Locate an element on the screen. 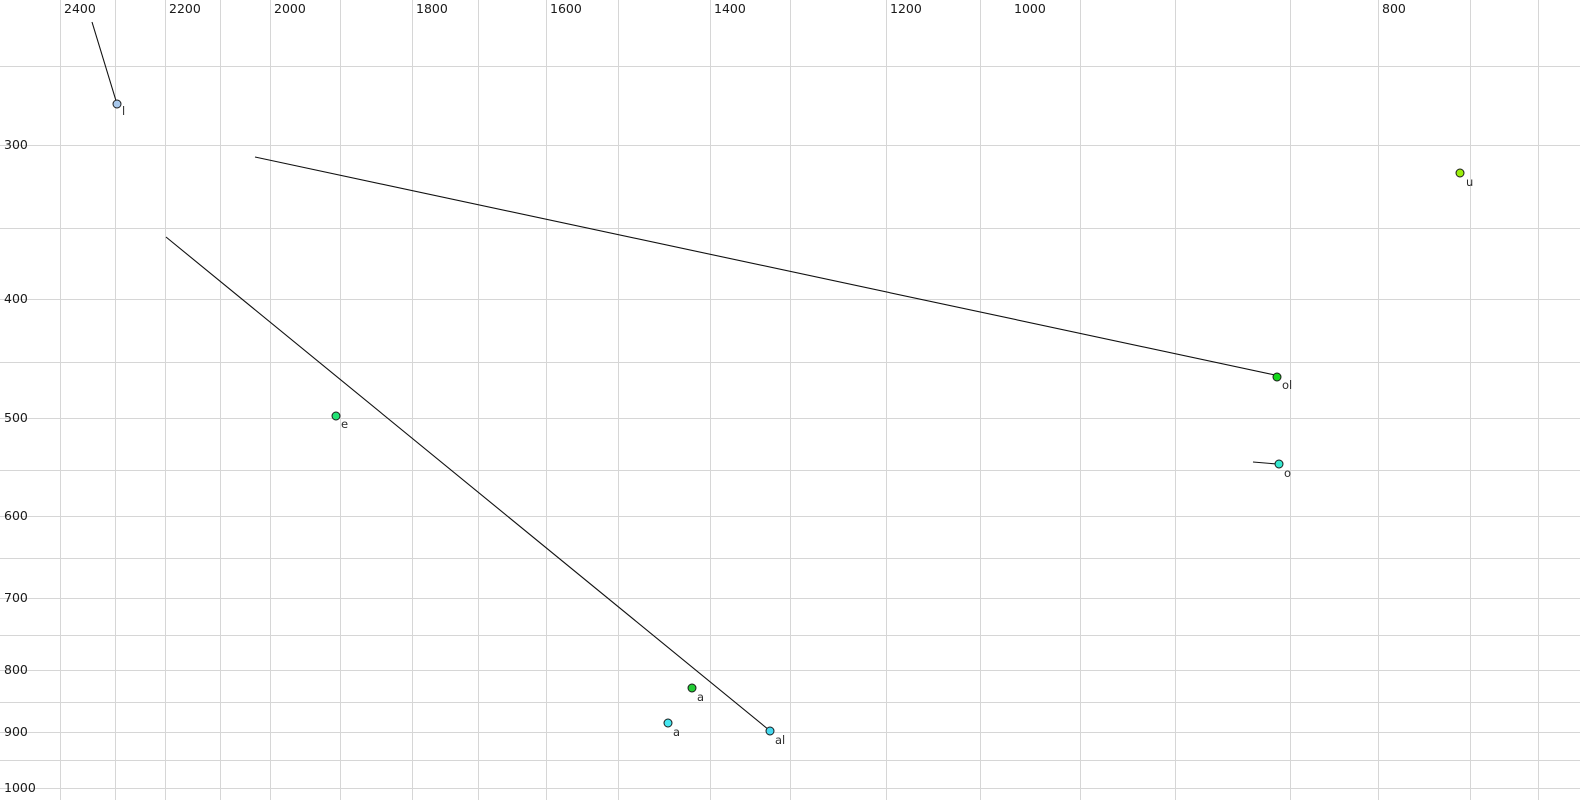 The image size is (1580, 800). line-to-o is located at coordinates (1265, 463).